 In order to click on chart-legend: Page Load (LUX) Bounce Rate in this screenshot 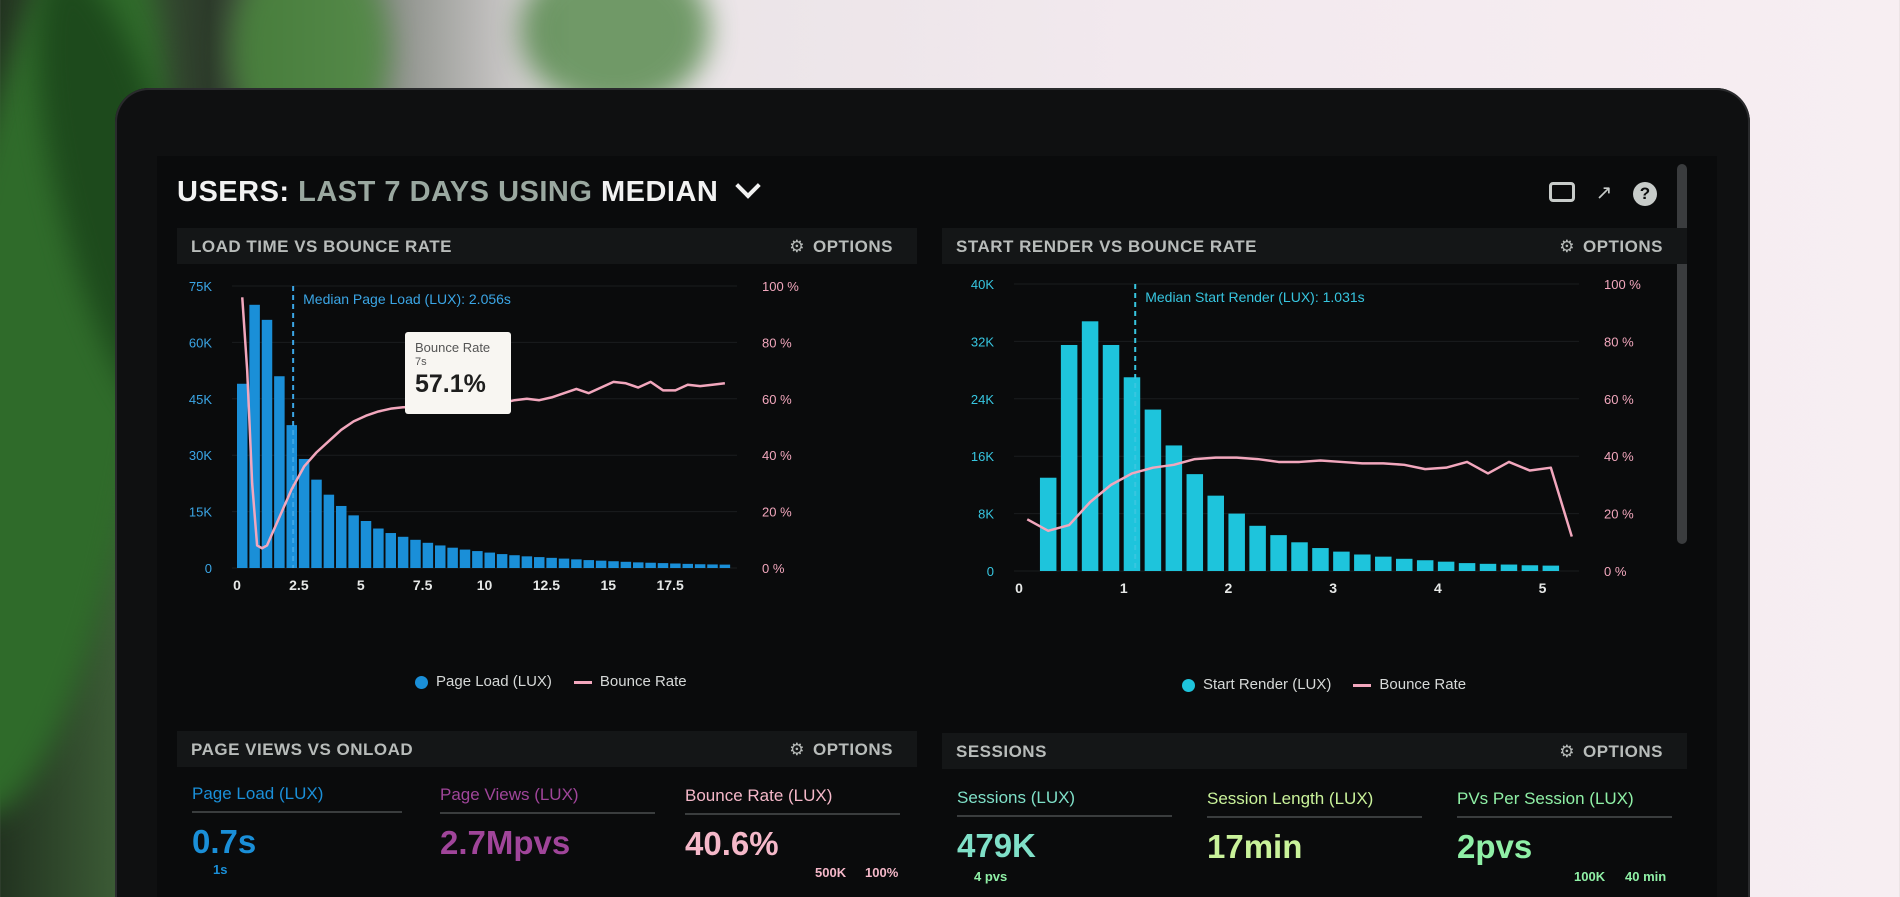, I will do `click(551, 681)`.